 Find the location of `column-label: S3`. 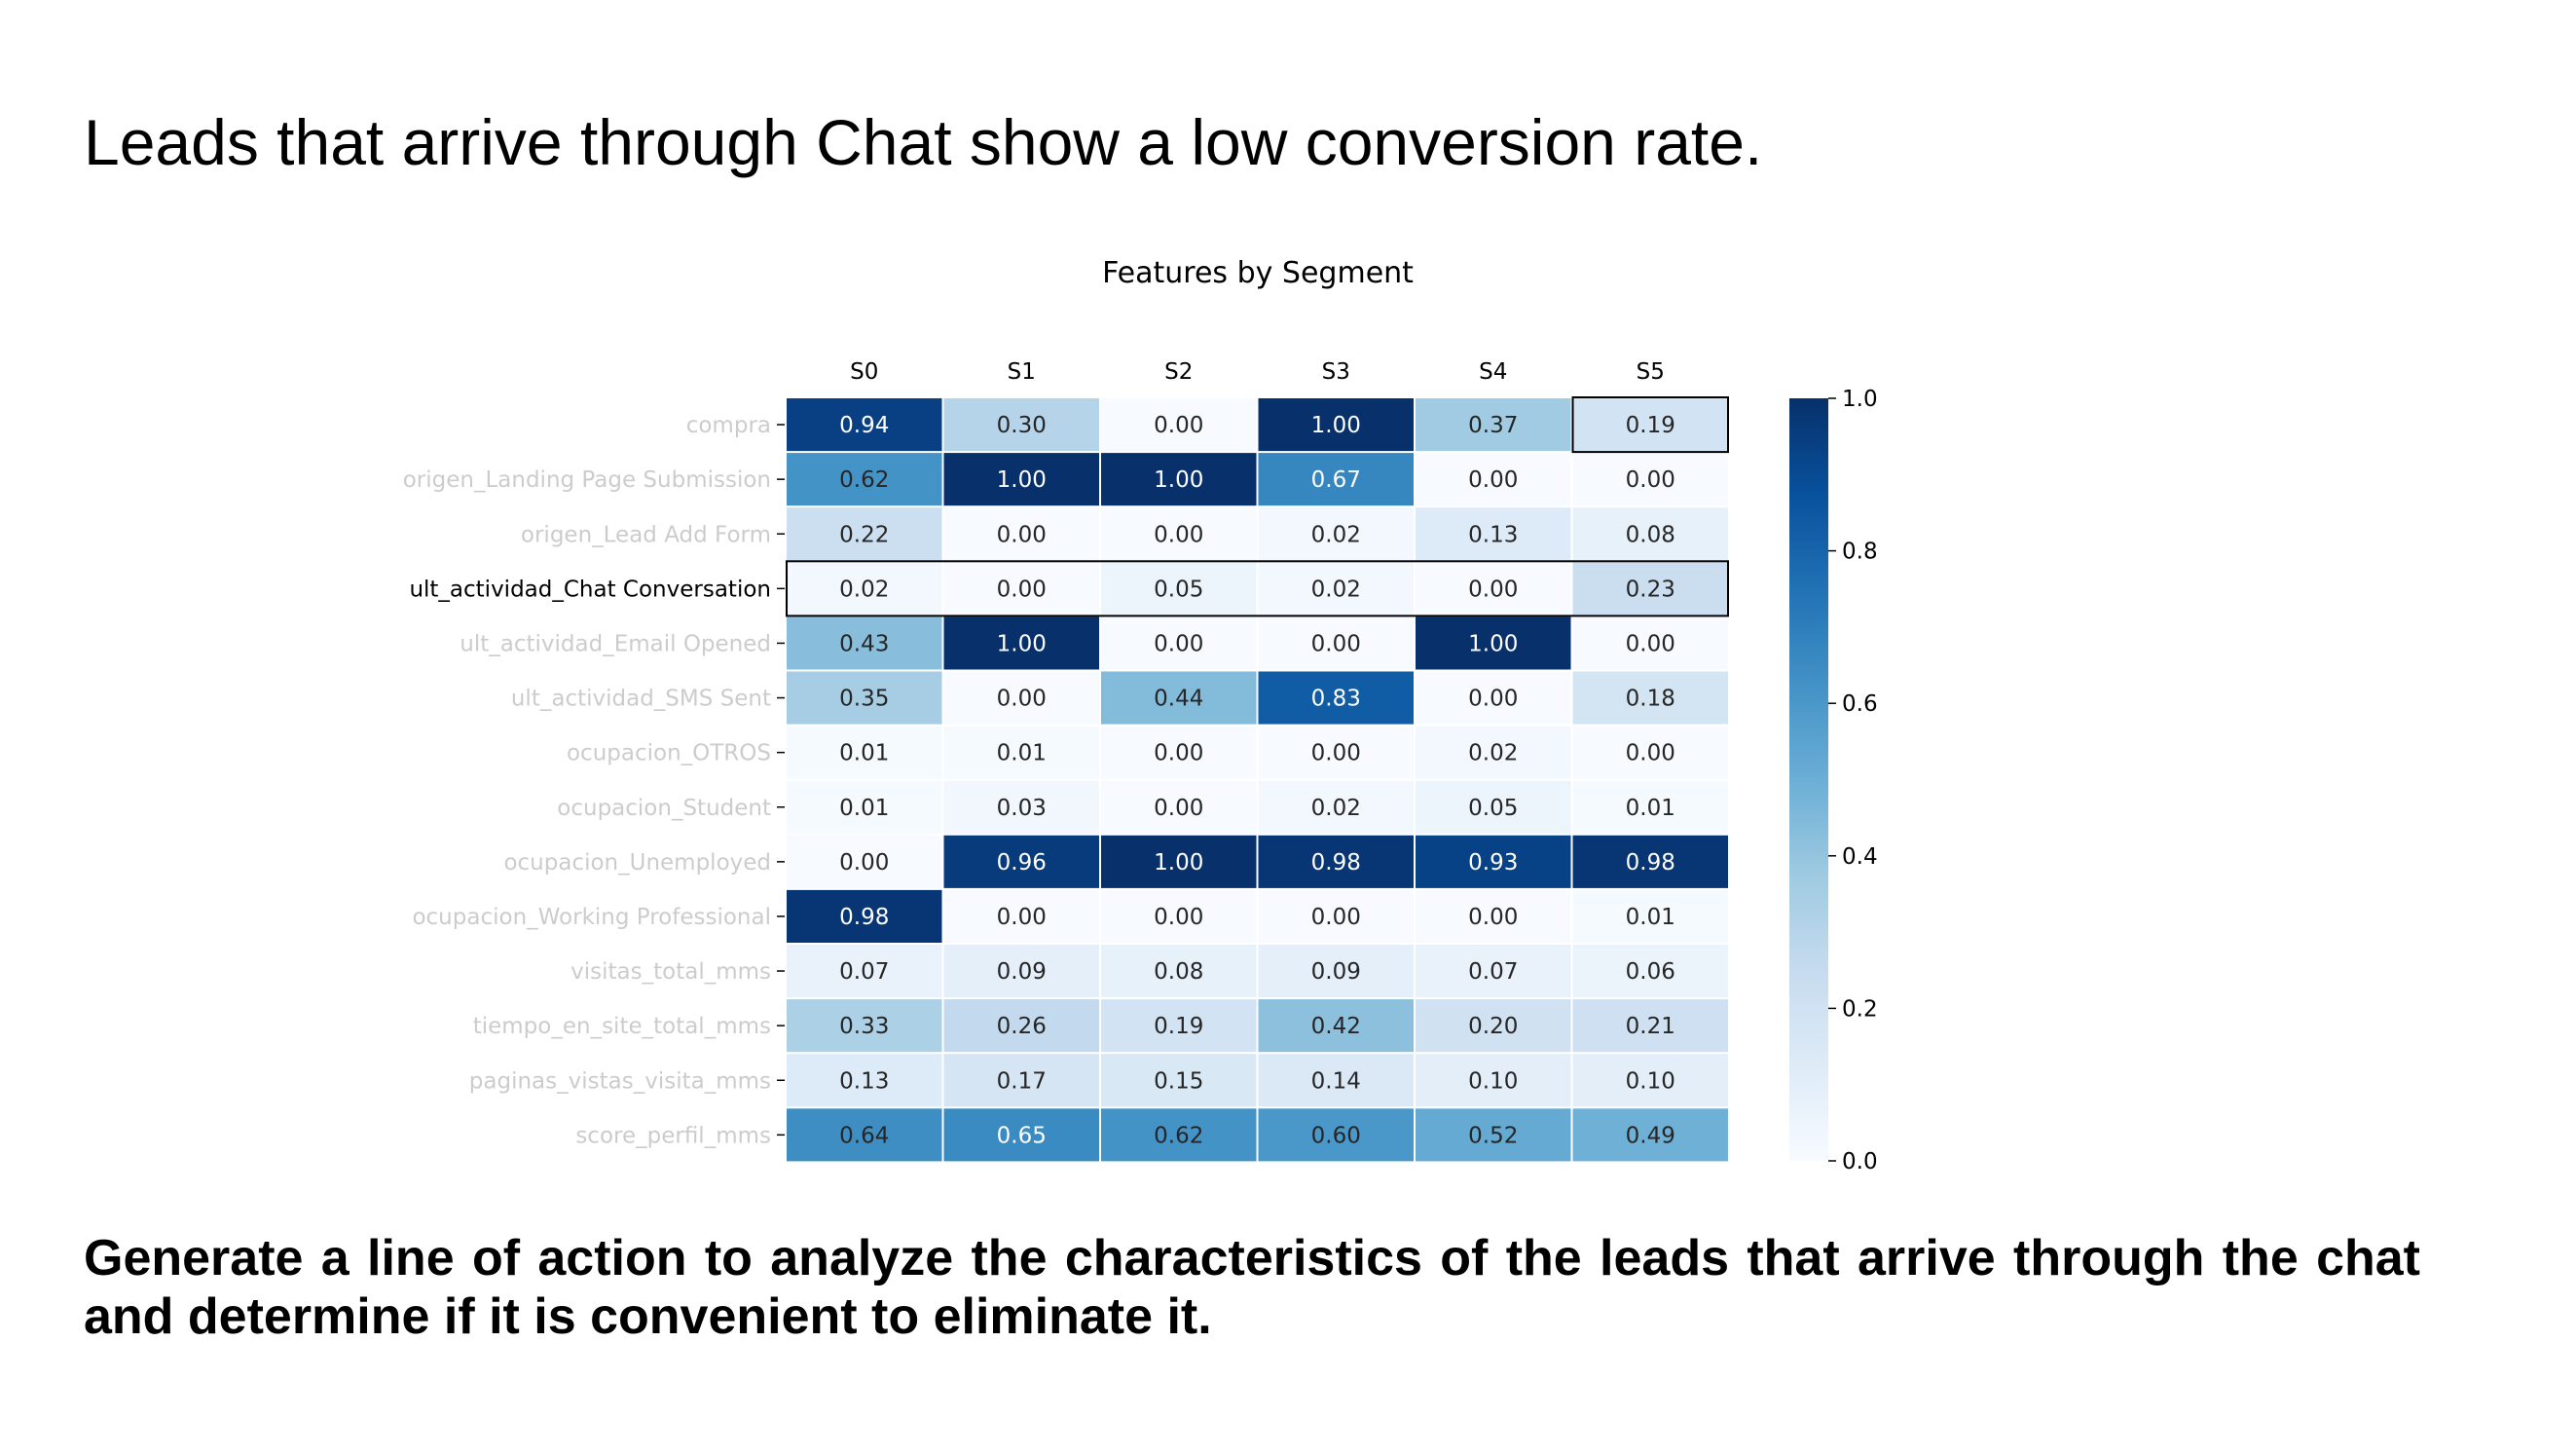

column-label: S3 is located at coordinates (1336, 372).